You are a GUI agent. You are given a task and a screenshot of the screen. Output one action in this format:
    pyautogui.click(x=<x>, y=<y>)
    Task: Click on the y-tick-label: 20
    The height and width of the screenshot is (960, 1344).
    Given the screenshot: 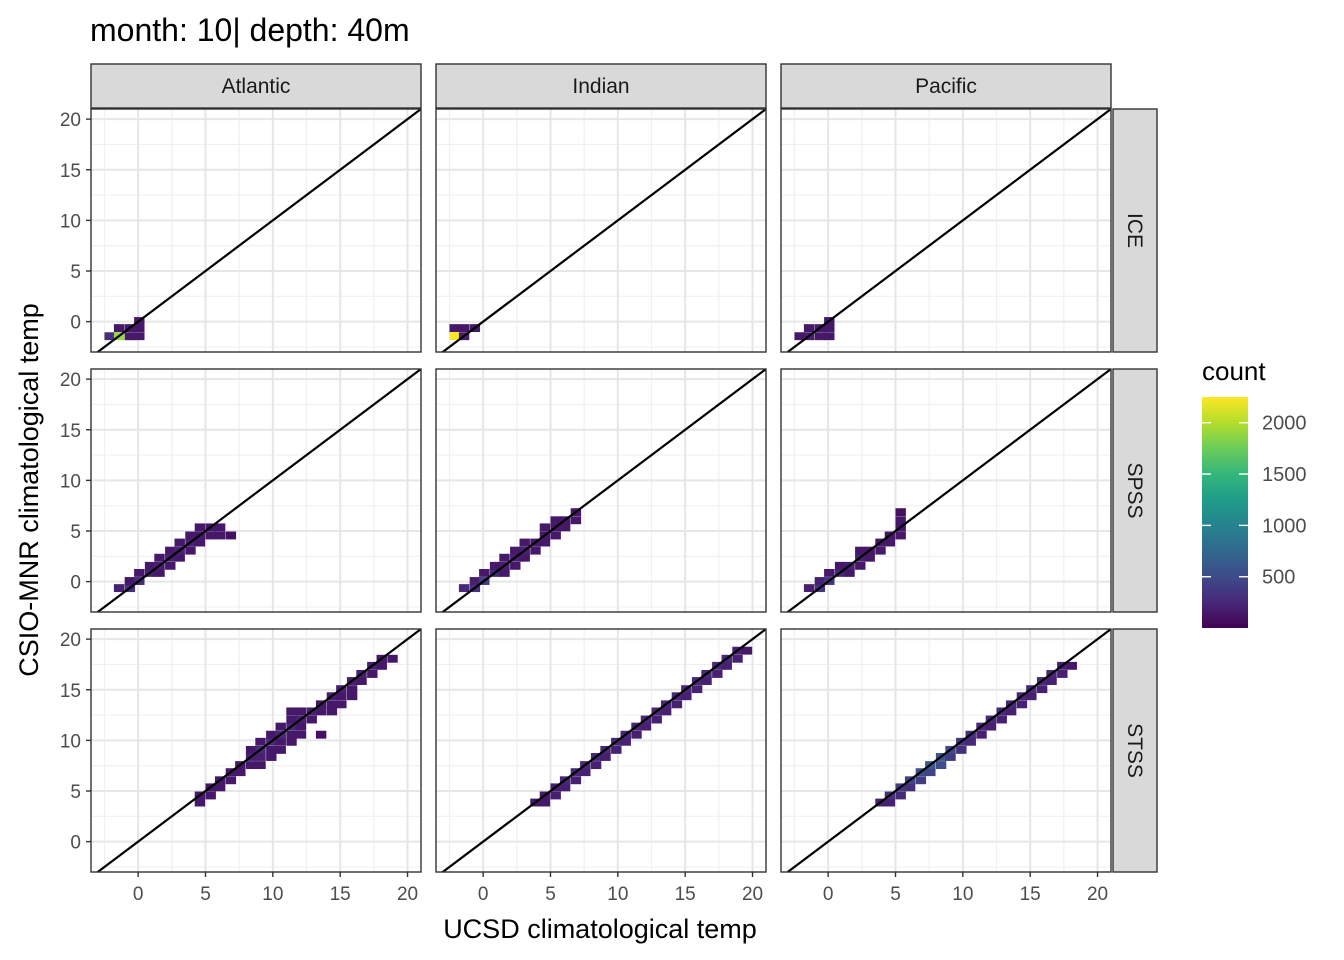 What is the action you would take?
    pyautogui.click(x=70, y=640)
    